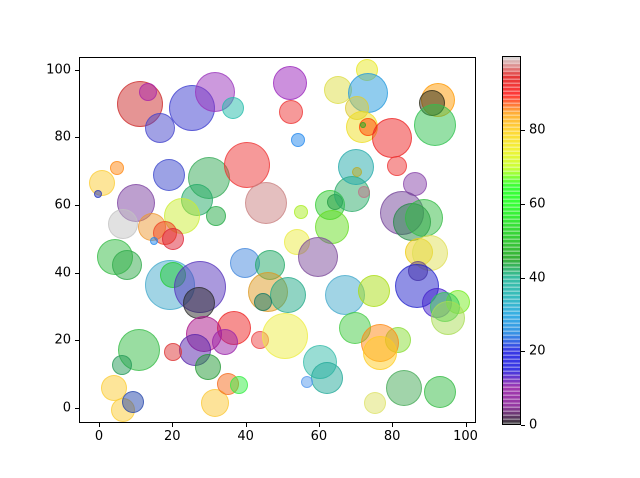  I want to click on colorbar, so click(511, 240).